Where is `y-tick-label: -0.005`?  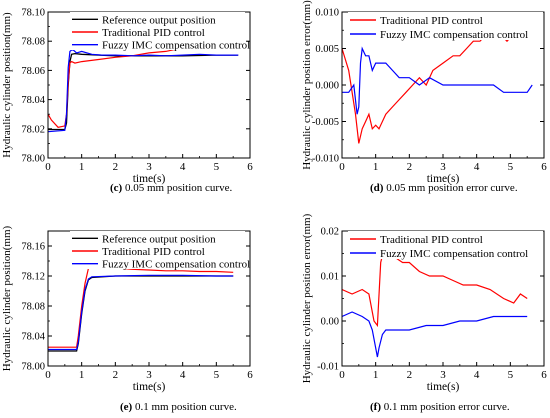 y-tick-label: -0.005 is located at coordinates (325, 122).